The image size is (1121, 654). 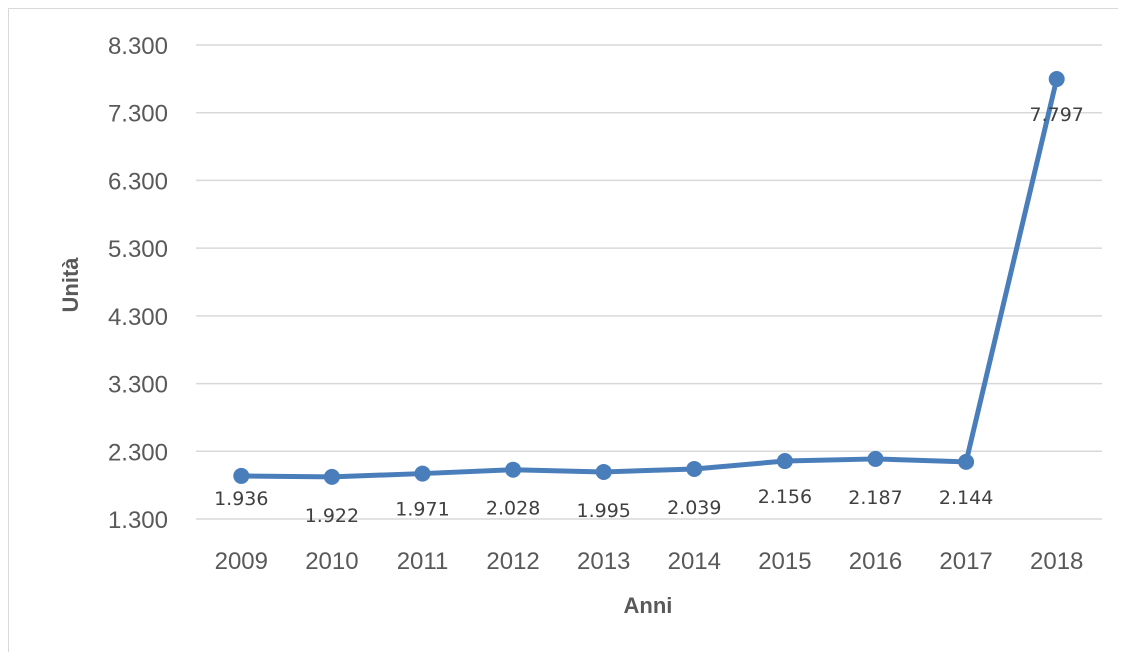 I want to click on data-label-2011: 1.971, so click(x=422, y=510).